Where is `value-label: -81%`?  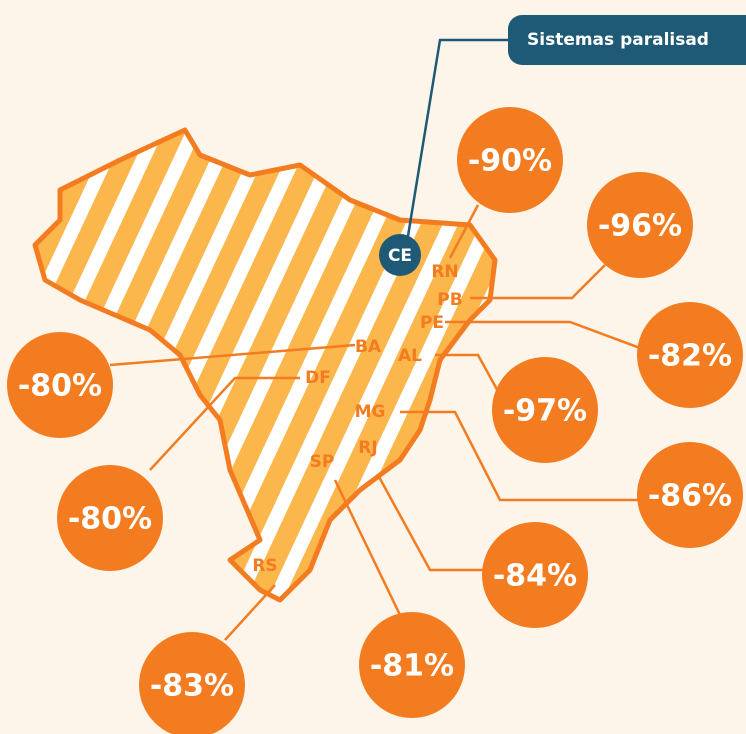
value-label: -81% is located at coordinates (412, 666).